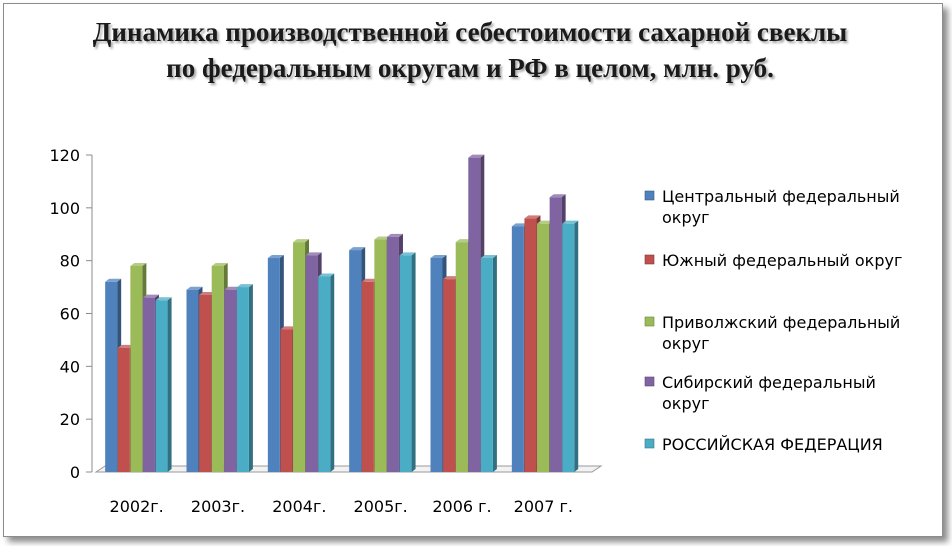 This screenshot has width=952, height=546. I want to click on y-tick-label: 80, so click(70, 261).